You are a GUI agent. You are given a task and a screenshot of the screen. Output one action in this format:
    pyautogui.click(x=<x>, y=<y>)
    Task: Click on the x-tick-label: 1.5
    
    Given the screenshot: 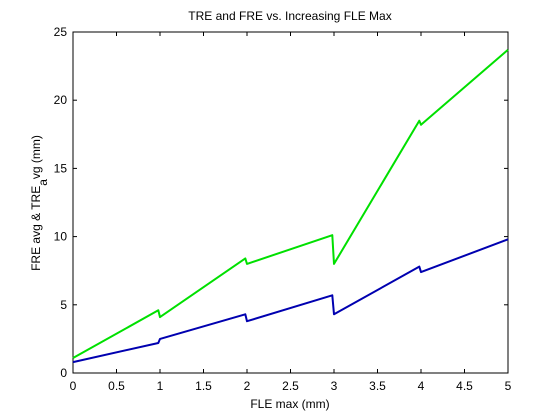 What is the action you would take?
    pyautogui.click(x=203, y=386)
    